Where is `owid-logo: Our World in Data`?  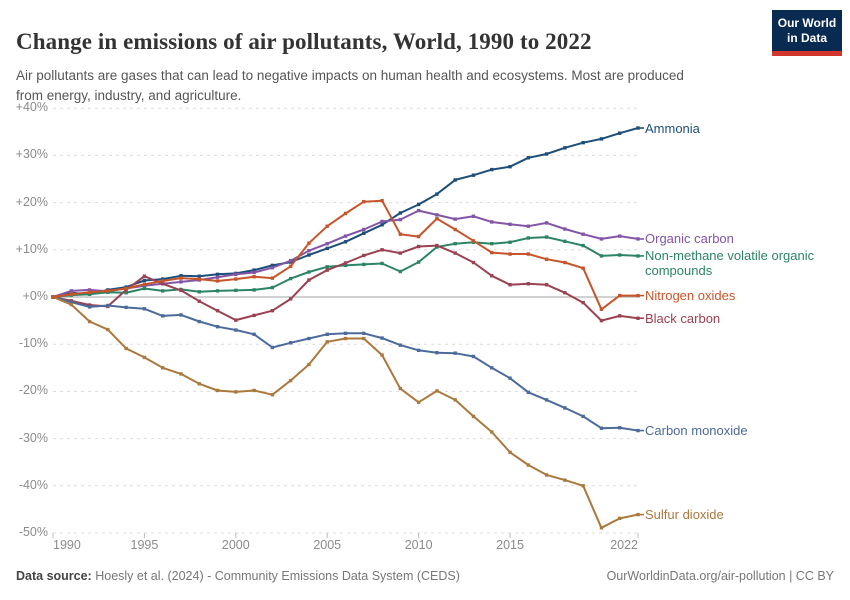
owid-logo: Our World in Data is located at coordinates (807, 33).